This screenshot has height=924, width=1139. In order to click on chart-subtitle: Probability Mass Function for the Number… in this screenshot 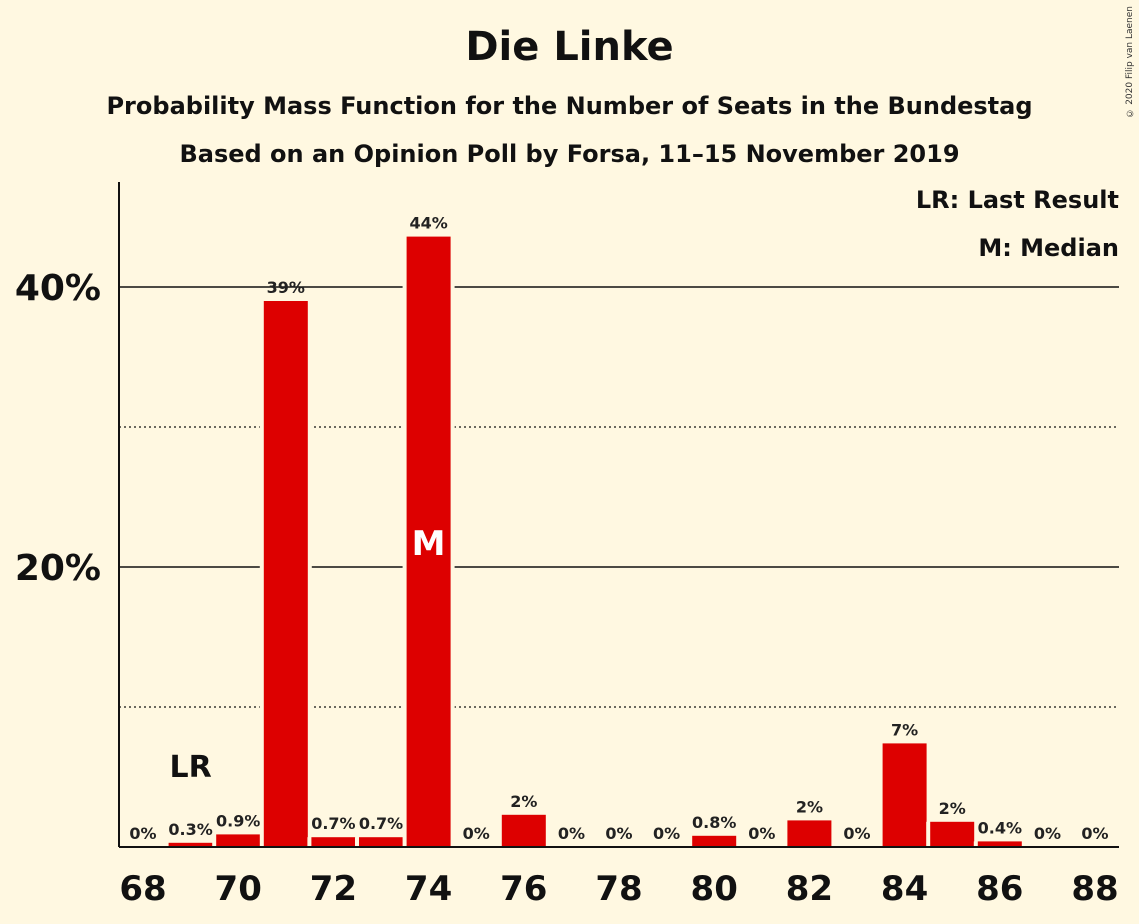, I will do `click(569, 106)`.